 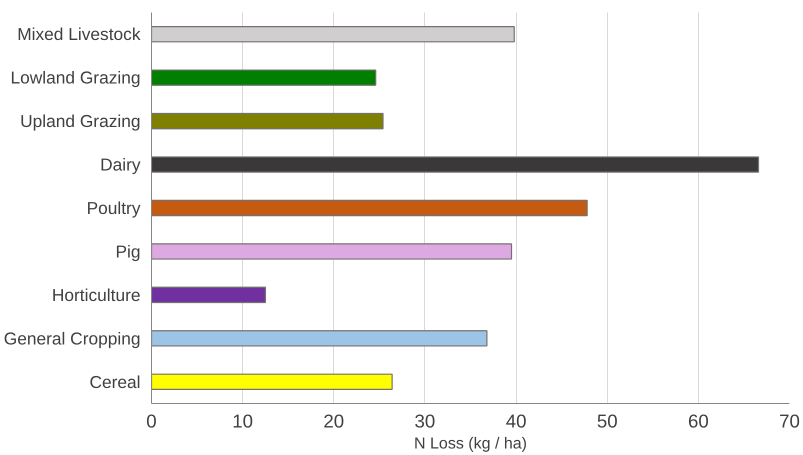 I want to click on y-tick-label: General Cropping, so click(x=72, y=338).